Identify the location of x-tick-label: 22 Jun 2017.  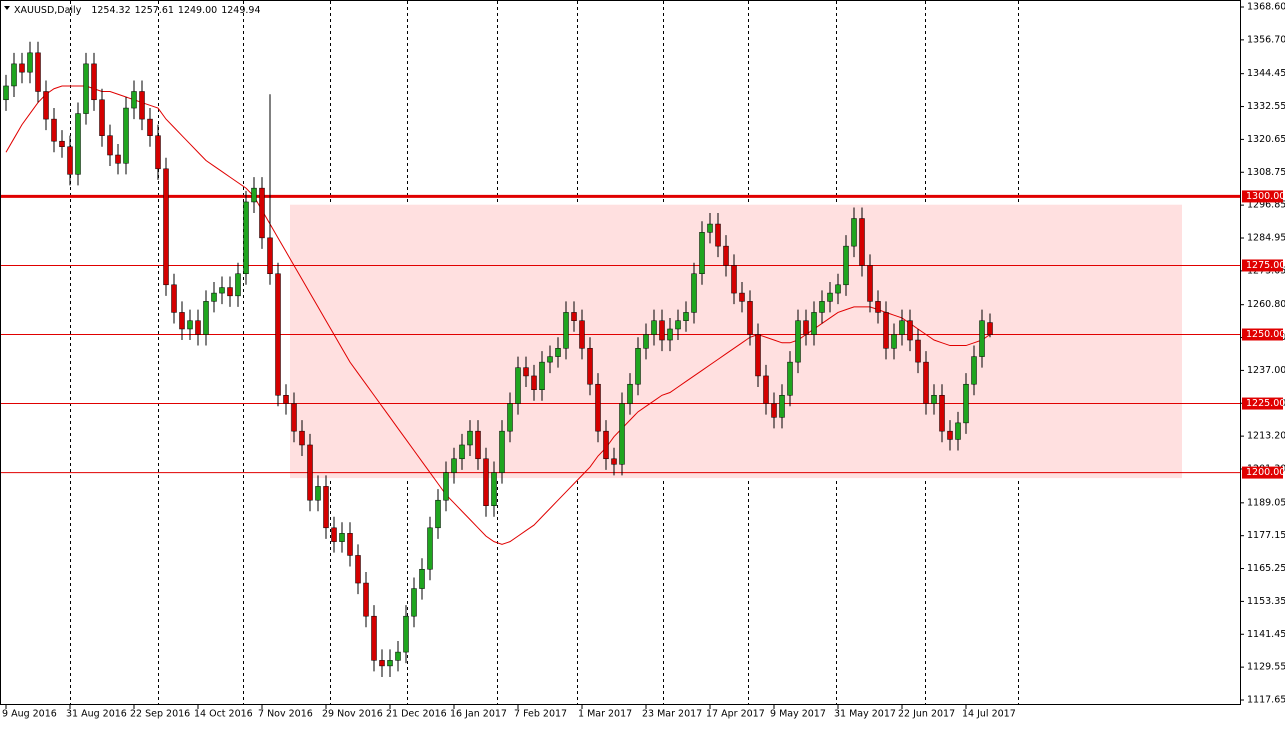
(926, 714).